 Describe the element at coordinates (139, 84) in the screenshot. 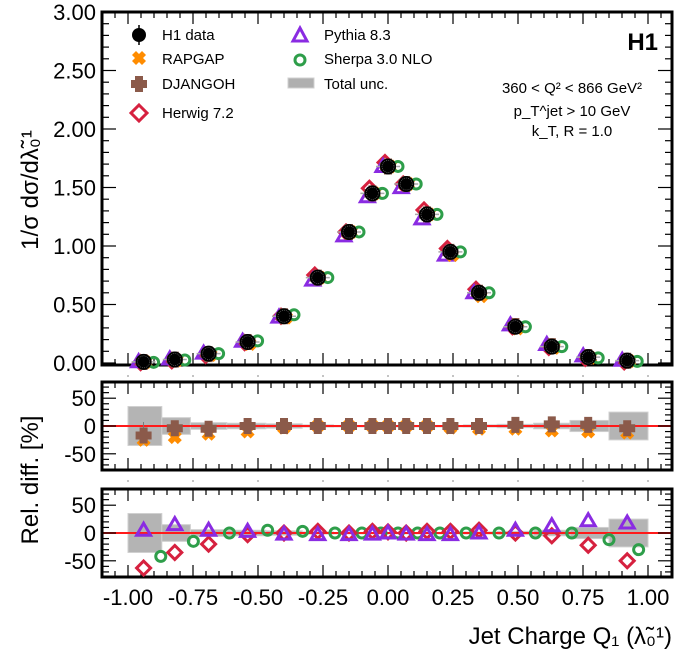

I see `legend-marker-djangoh` at that location.